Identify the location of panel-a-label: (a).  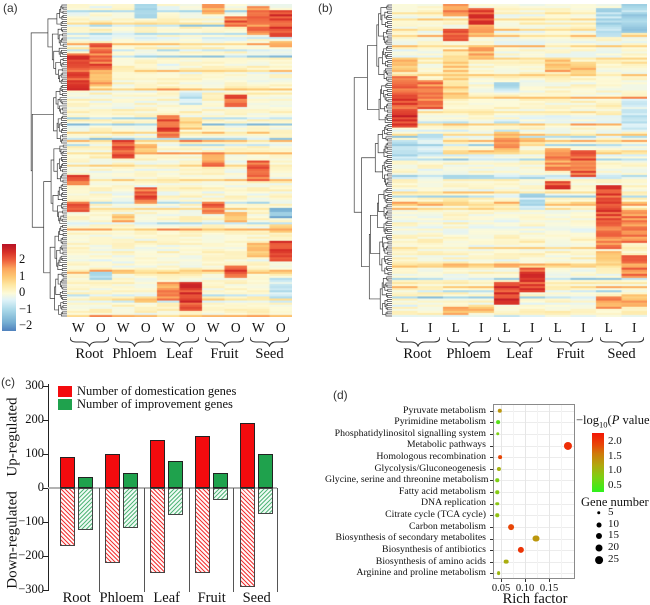
(10, 8).